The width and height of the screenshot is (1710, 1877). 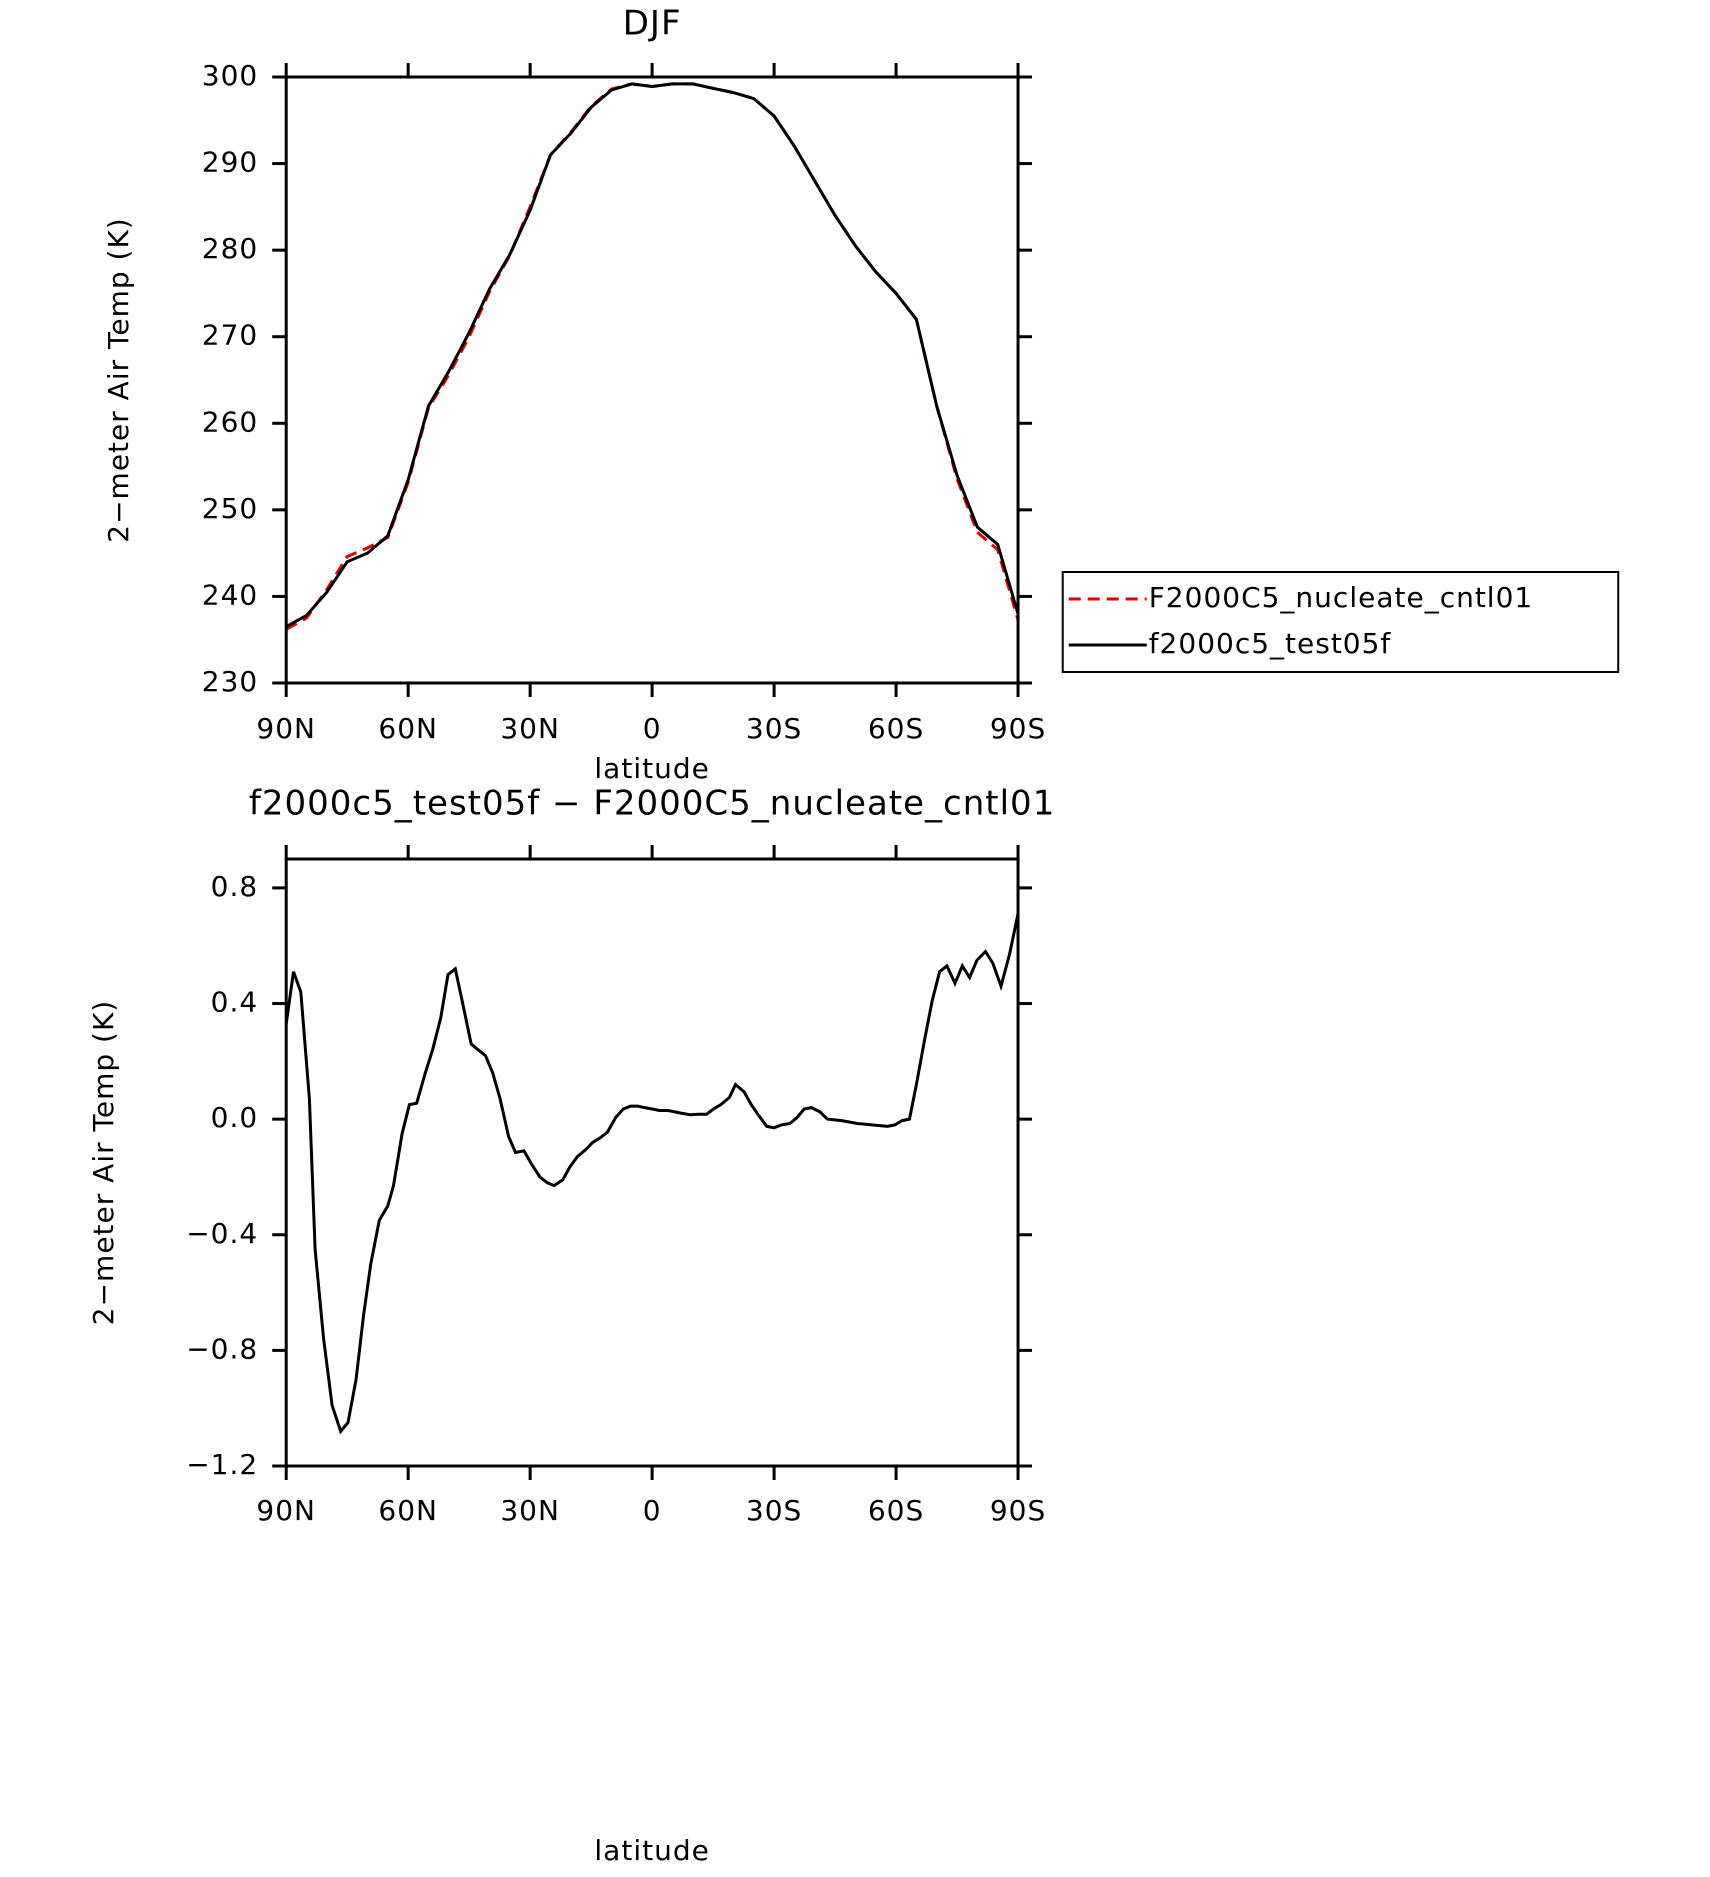 I want to click on y-tick-label: 300, so click(x=230, y=75).